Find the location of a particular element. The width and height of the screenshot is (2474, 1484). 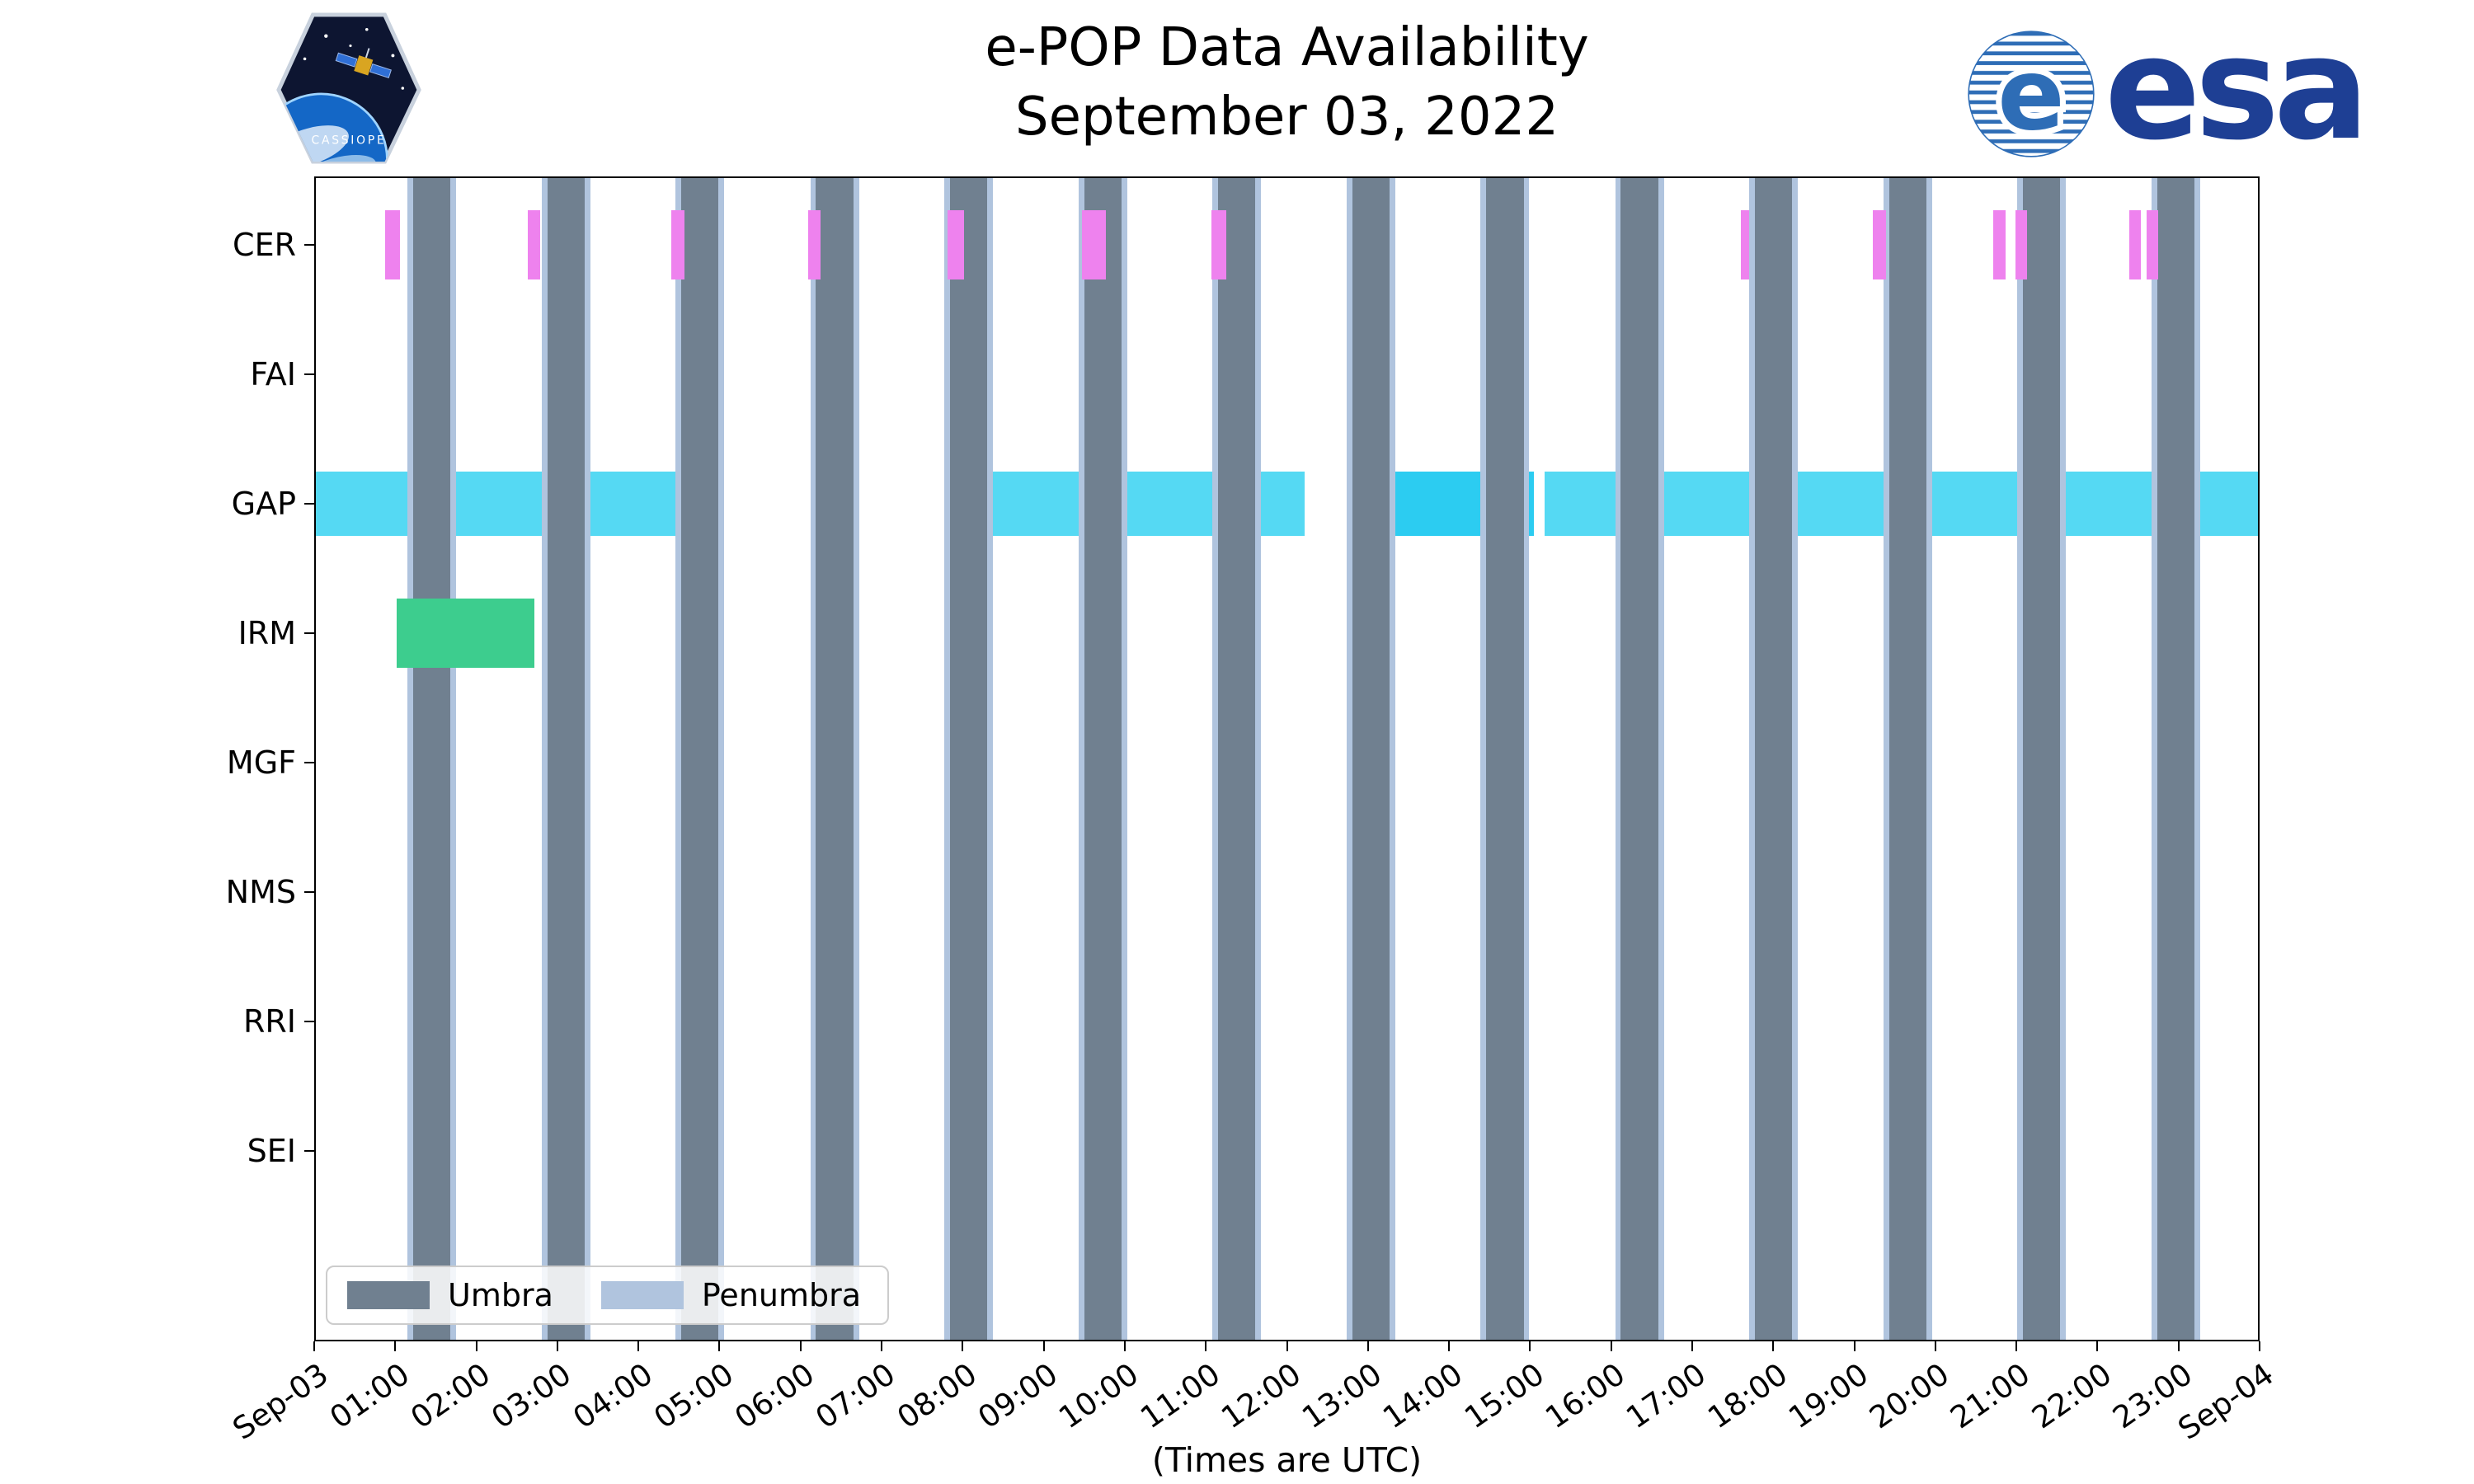

x-tick-label: 11:00 is located at coordinates (1179, 1396).